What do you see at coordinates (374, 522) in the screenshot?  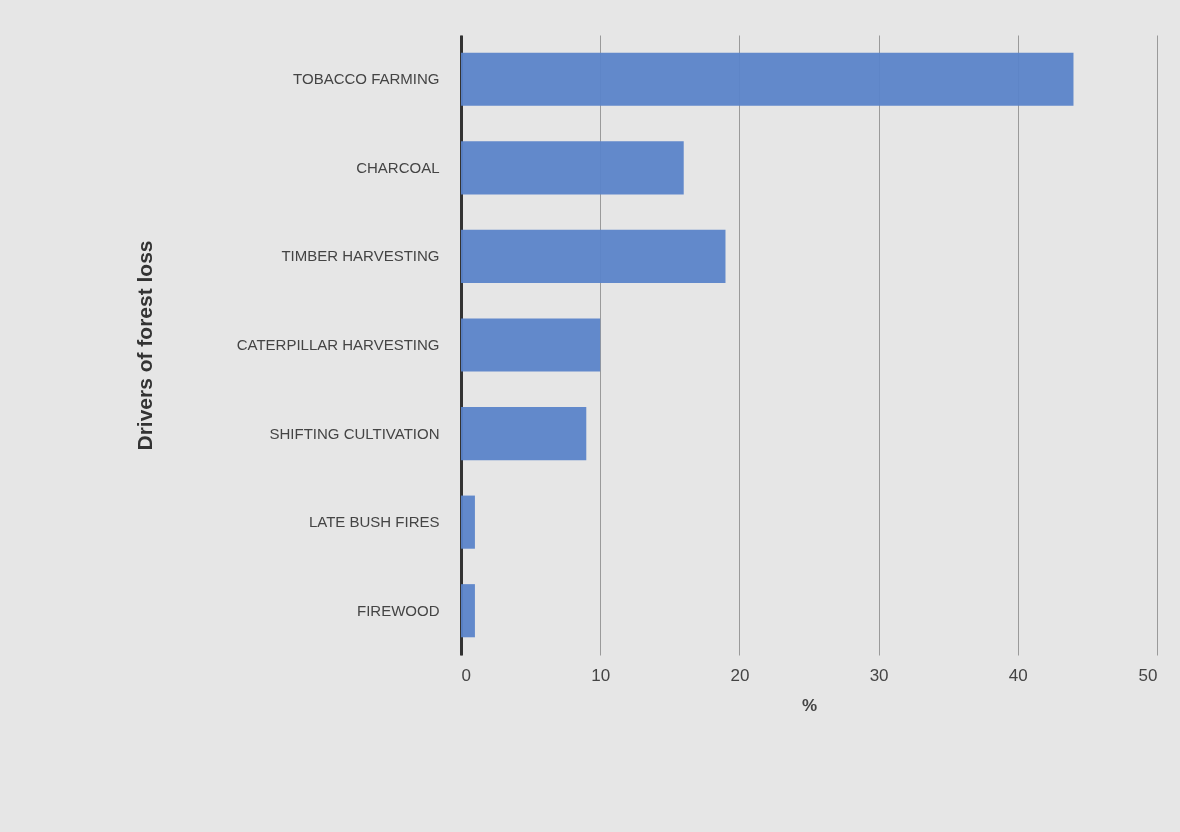 I see `y-tick-label: LATE BUSH FIRES` at bounding box center [374, 522].